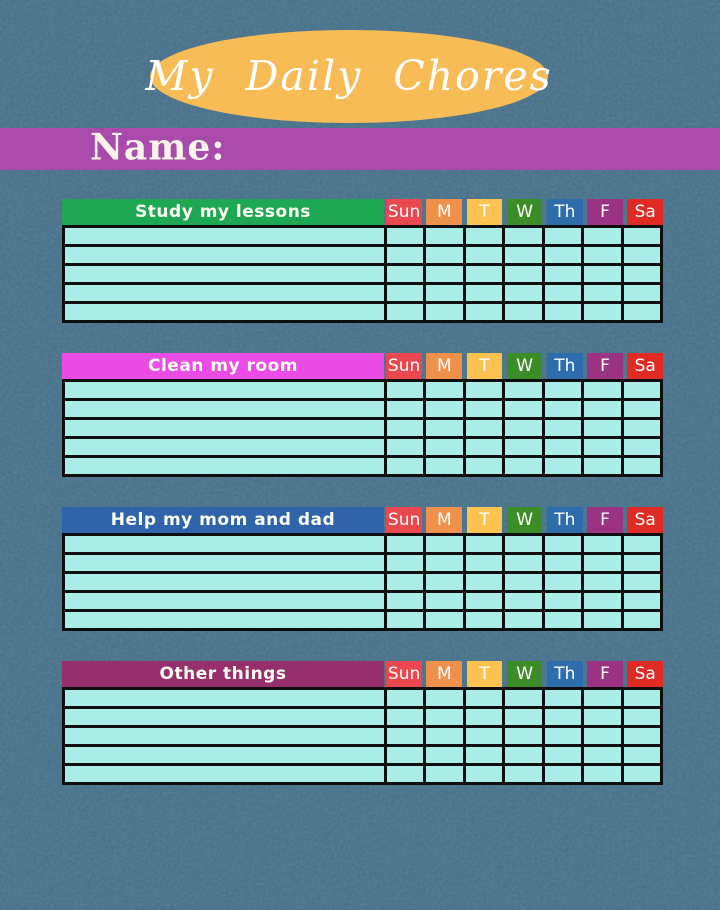 This screenshot has height=910, width=720. Describe the element at coordinates (470, 149) in the screenshot. I see `name-write-area` at that location.